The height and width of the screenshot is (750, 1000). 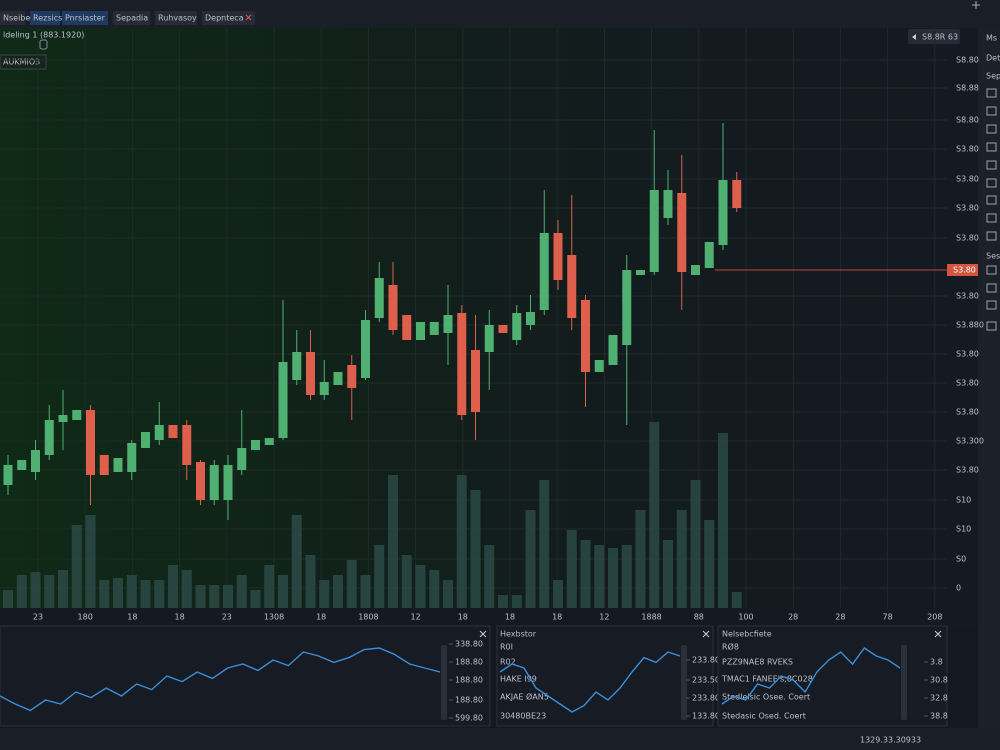 I want to click on price-badge-box, so click(x=934, y=36).